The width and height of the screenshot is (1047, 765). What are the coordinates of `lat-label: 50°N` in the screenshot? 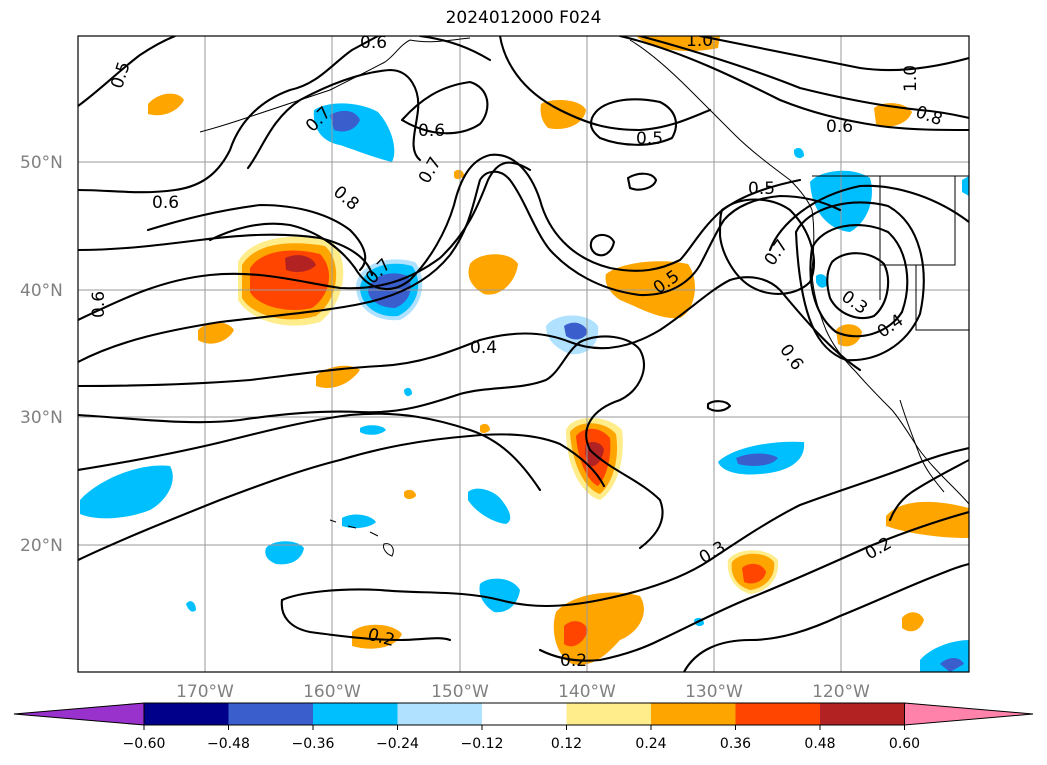 It's located at (41, 163).